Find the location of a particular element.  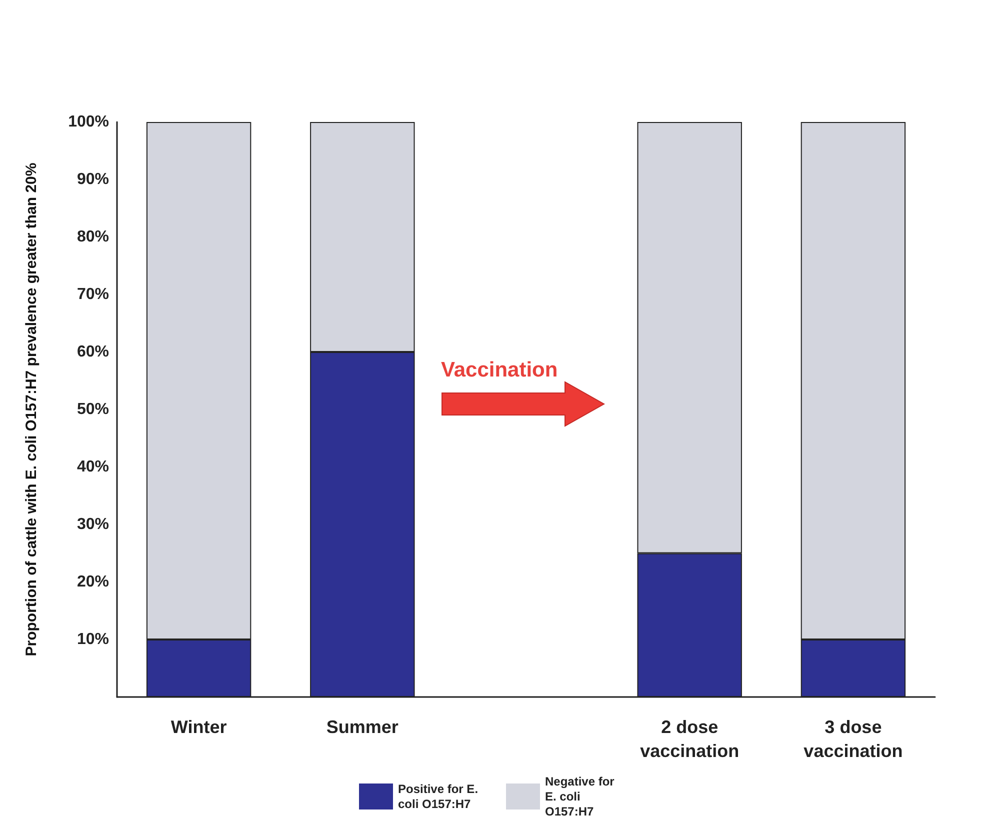

y-tick-label: 60% is located at coordinates (92, 352).